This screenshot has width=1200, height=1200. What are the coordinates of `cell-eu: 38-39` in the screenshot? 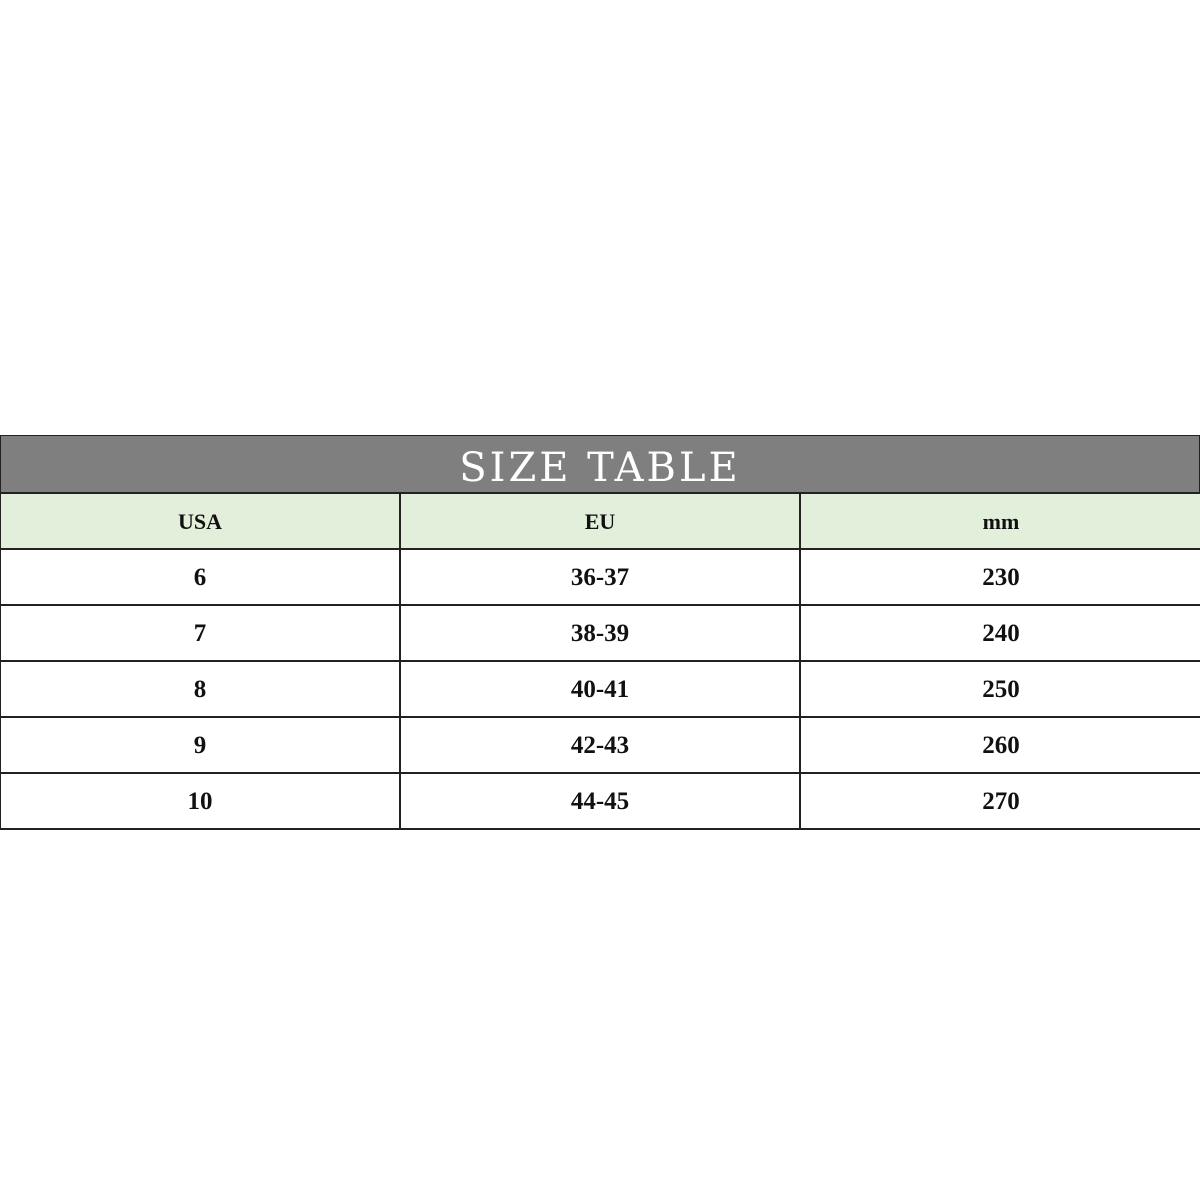 It's located at (601, 633).